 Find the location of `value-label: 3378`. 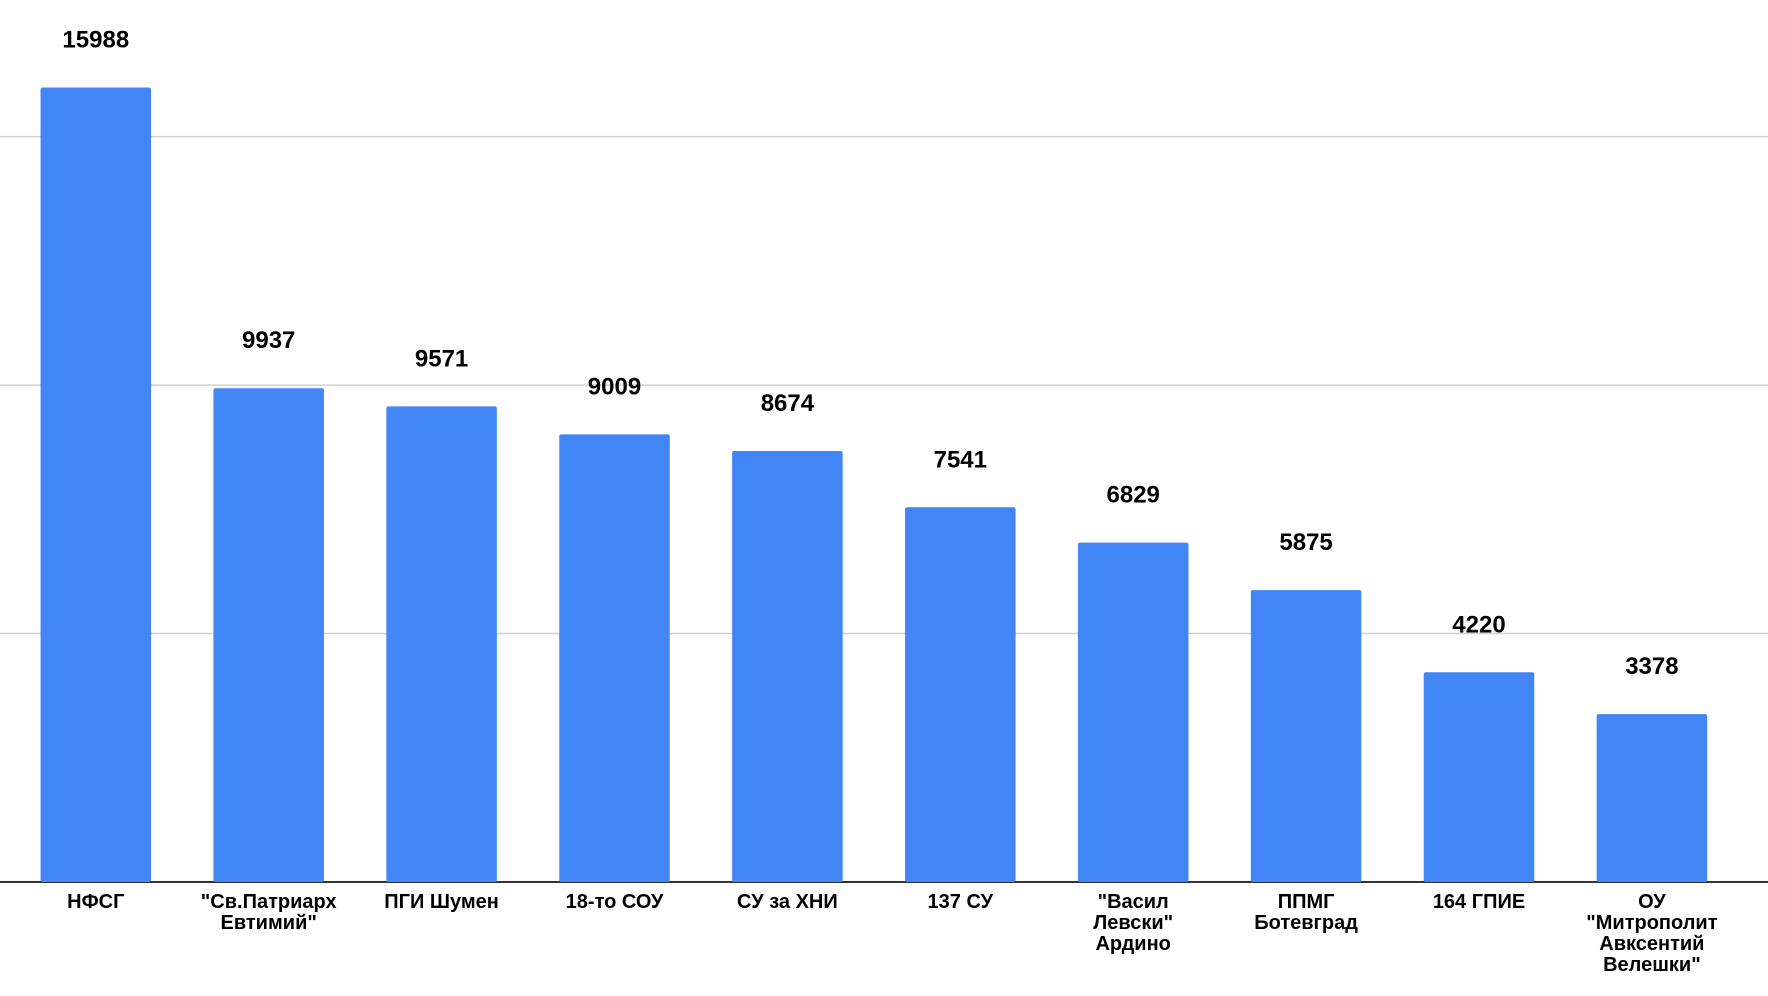

value-label: 3378 is located at coordinates (1651, 666).